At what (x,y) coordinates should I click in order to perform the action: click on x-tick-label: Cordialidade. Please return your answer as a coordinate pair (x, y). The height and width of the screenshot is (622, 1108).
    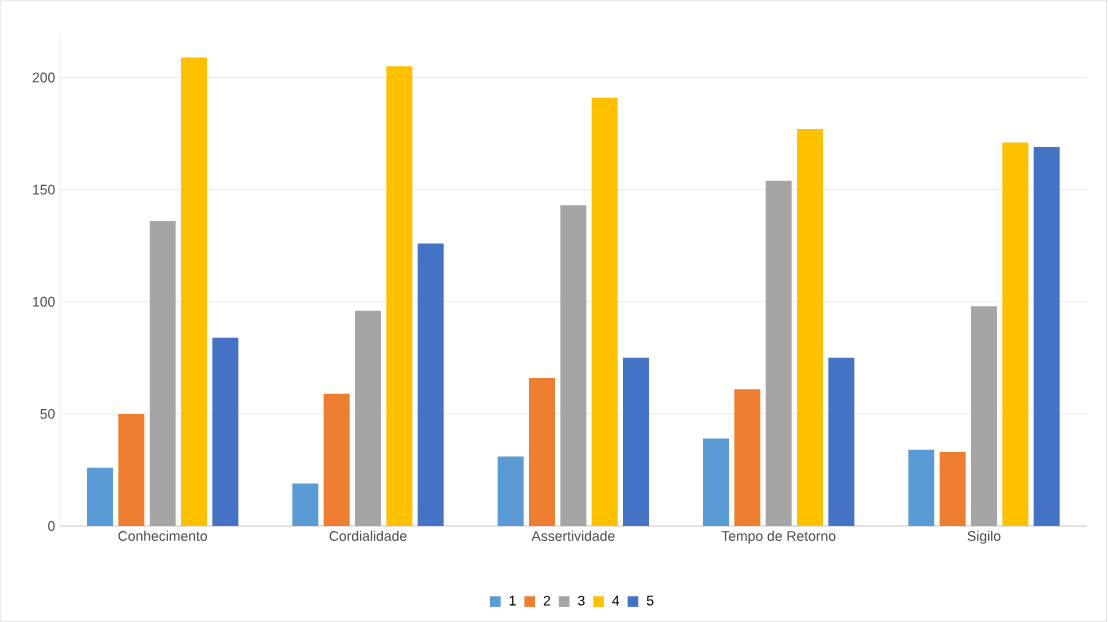
    Looking at the image, I should click on (368, 535).